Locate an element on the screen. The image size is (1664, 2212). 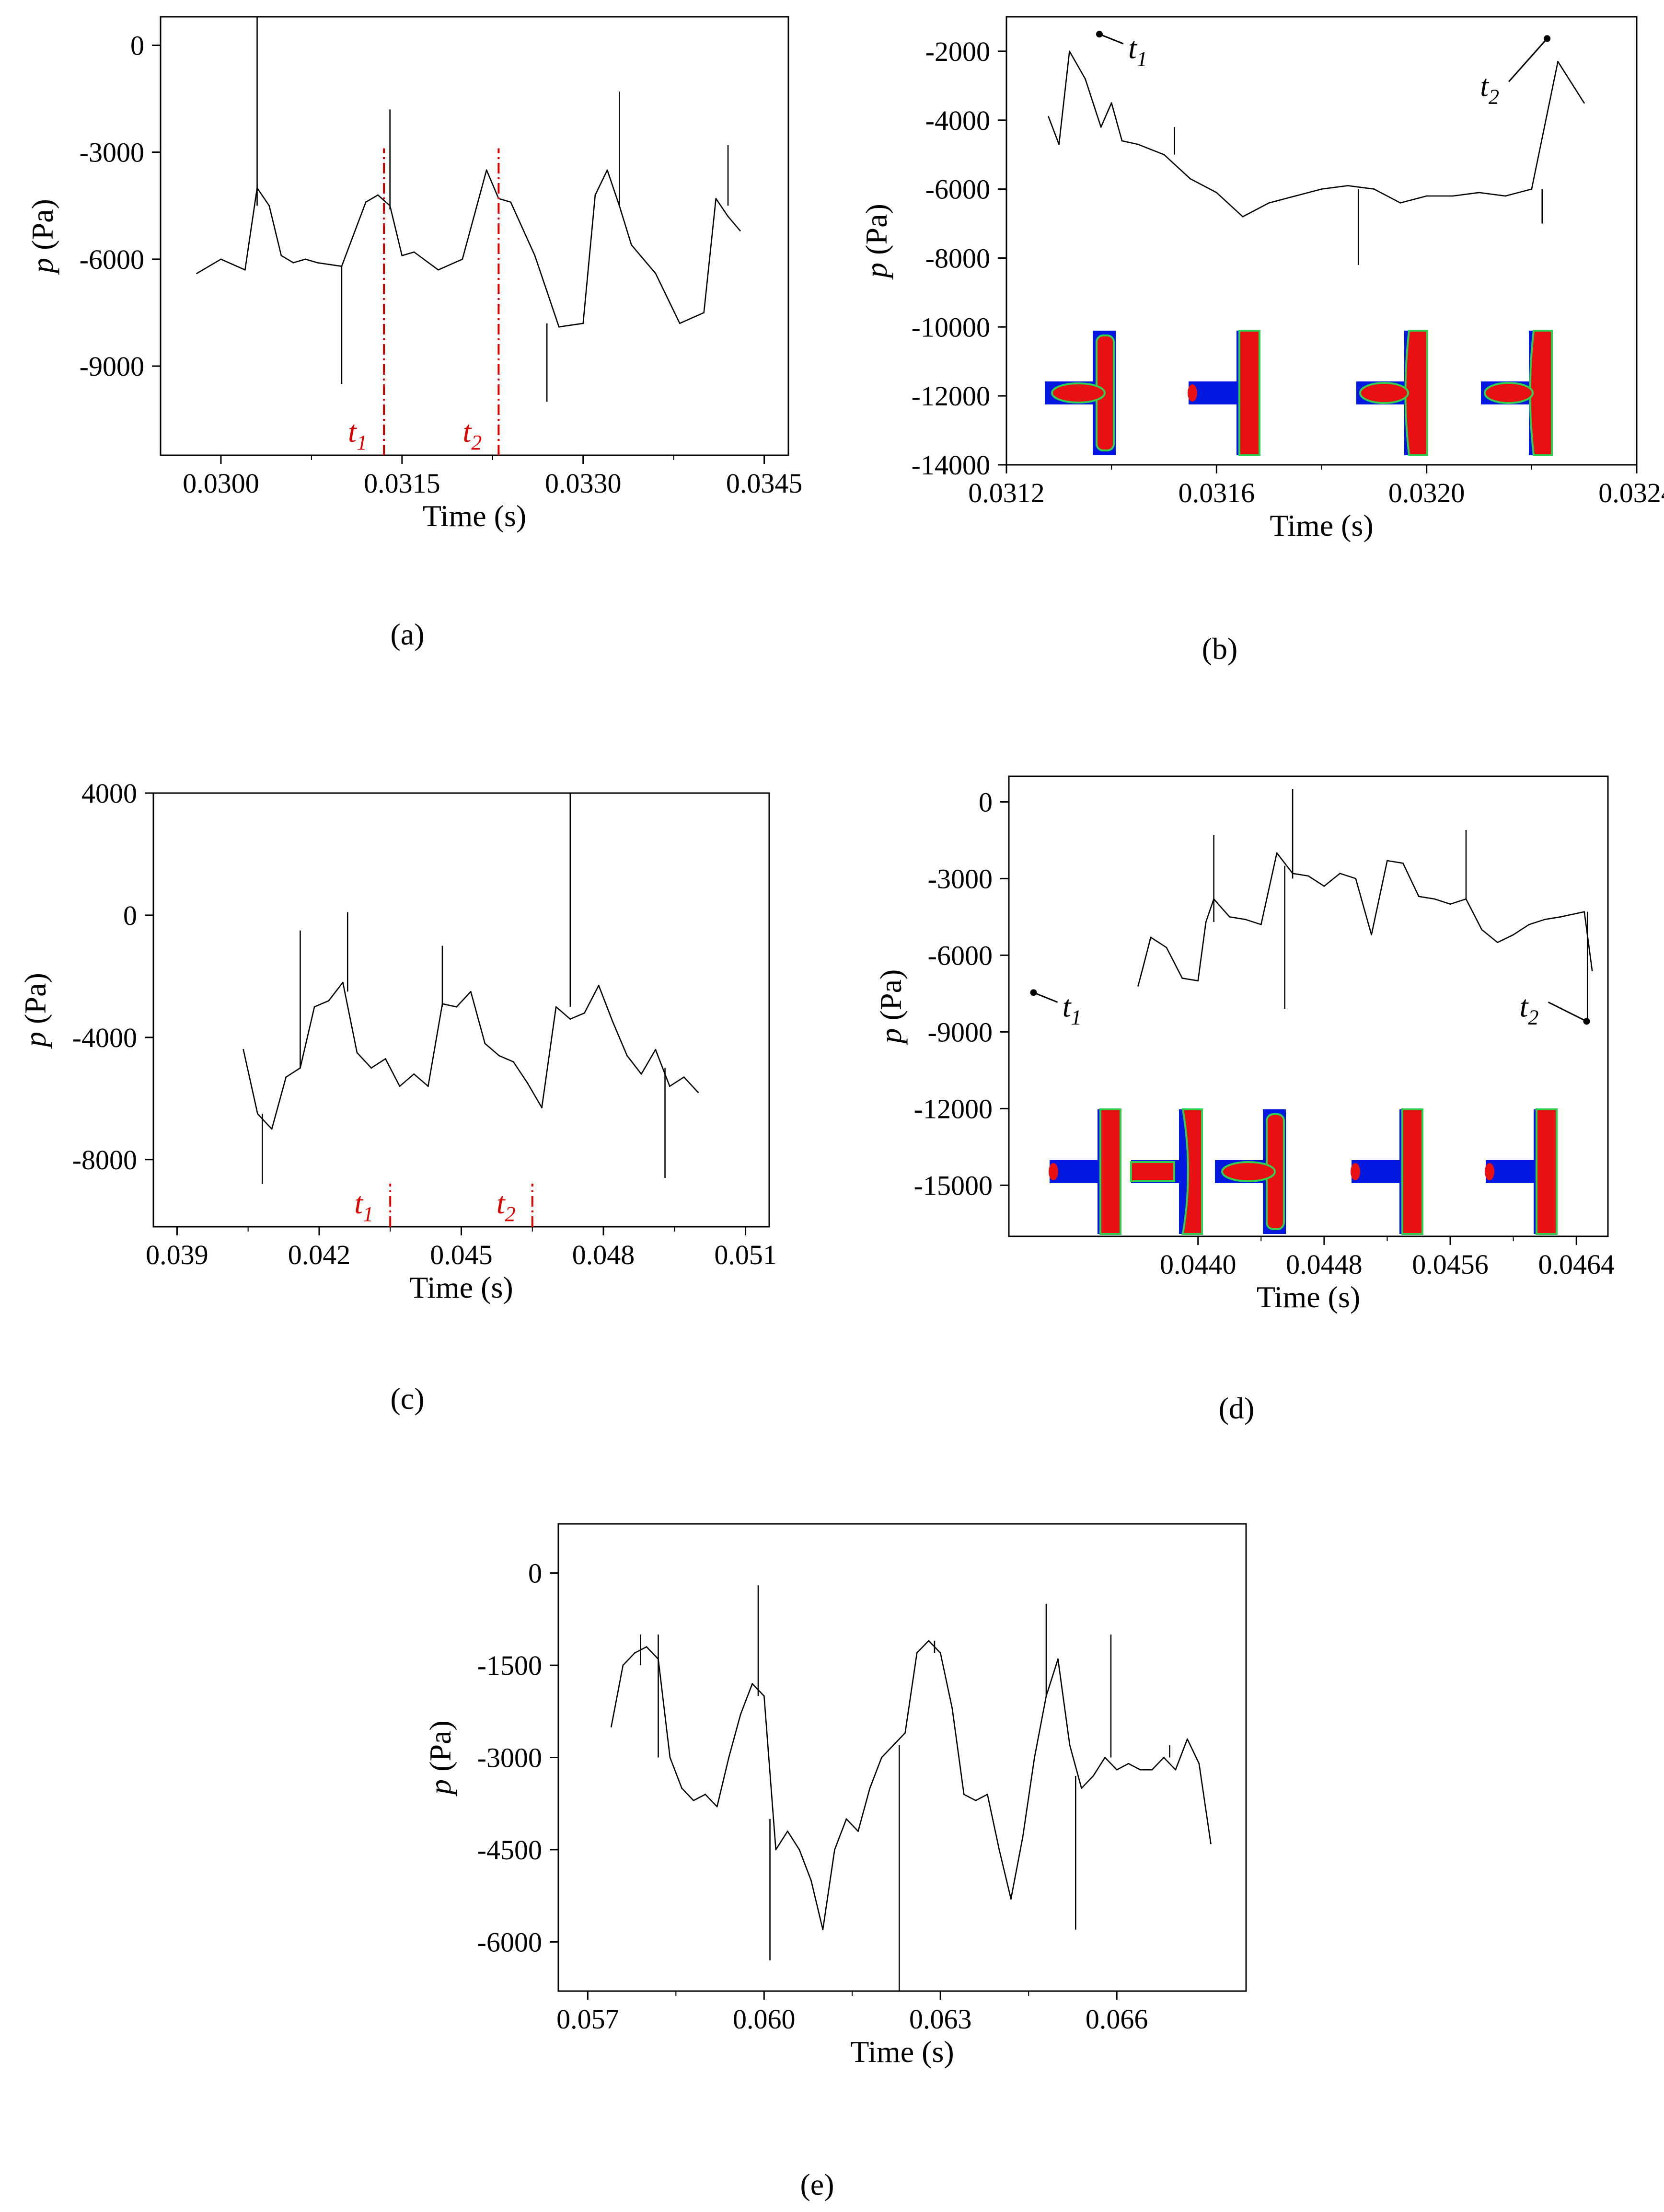
annotation-arrow is located at coordinates (1528, 60).